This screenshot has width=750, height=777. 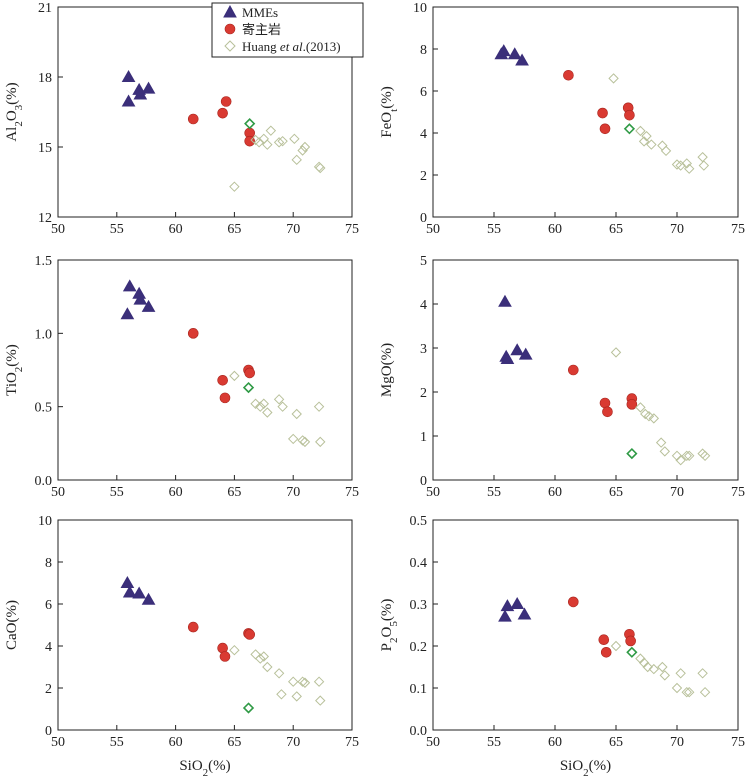 I want to click on y-axis-label: FeOt(%), so click(x=389, y=111).